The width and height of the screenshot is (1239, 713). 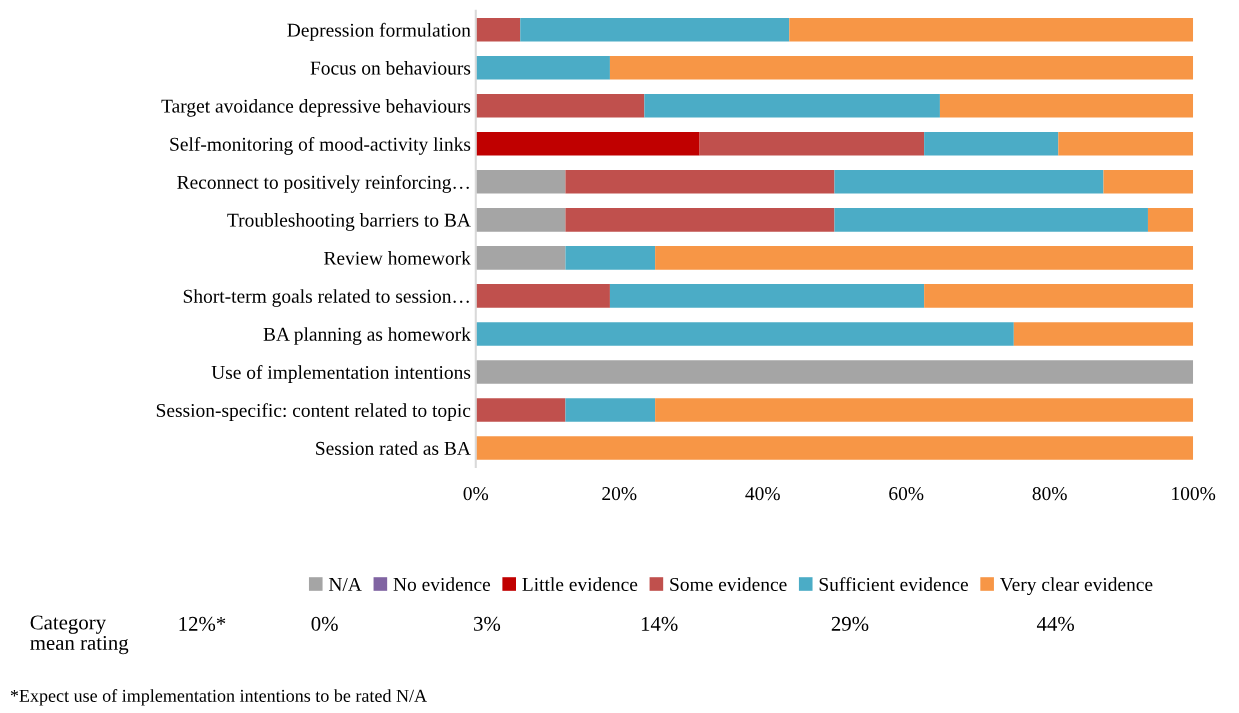 I want to click on y-tick-label: Session-specific: content related to topic, so click(x=313, y=412).